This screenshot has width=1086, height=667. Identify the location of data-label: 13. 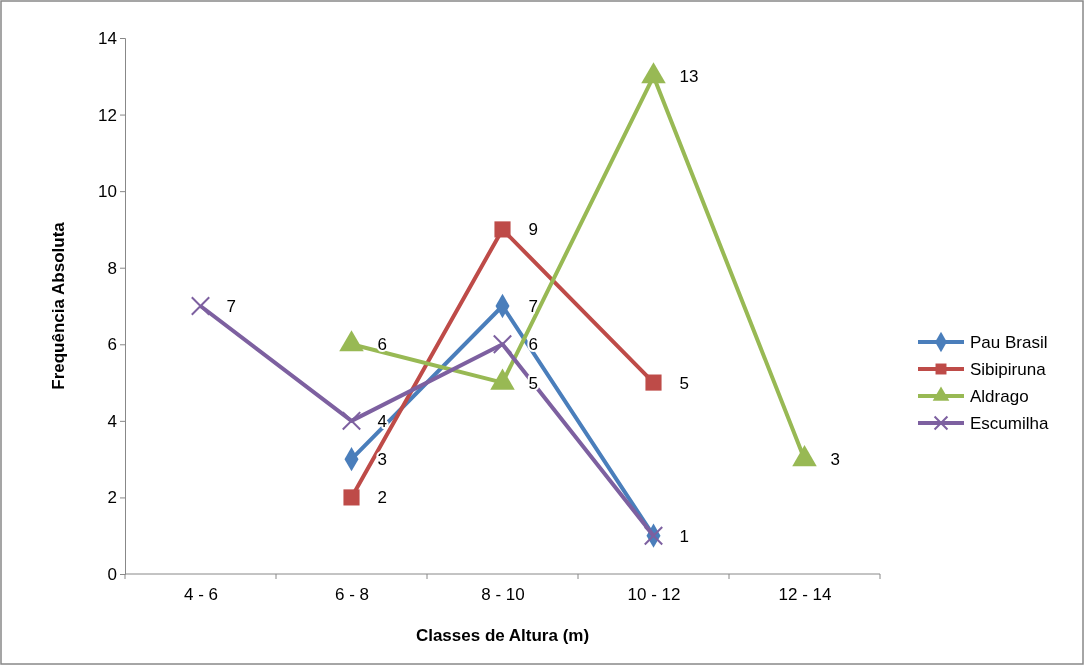
(689, 77).